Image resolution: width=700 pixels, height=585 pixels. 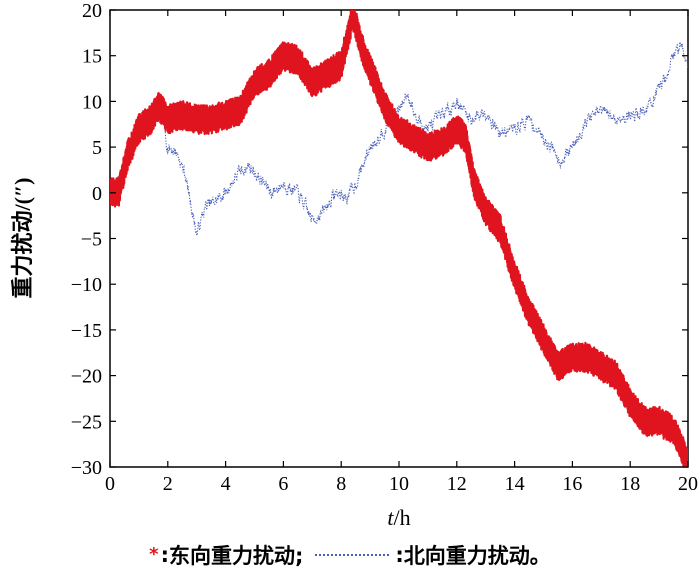 I want to click on legend-item-north: : 北向重力扰动。, so click(x=433, y=555).